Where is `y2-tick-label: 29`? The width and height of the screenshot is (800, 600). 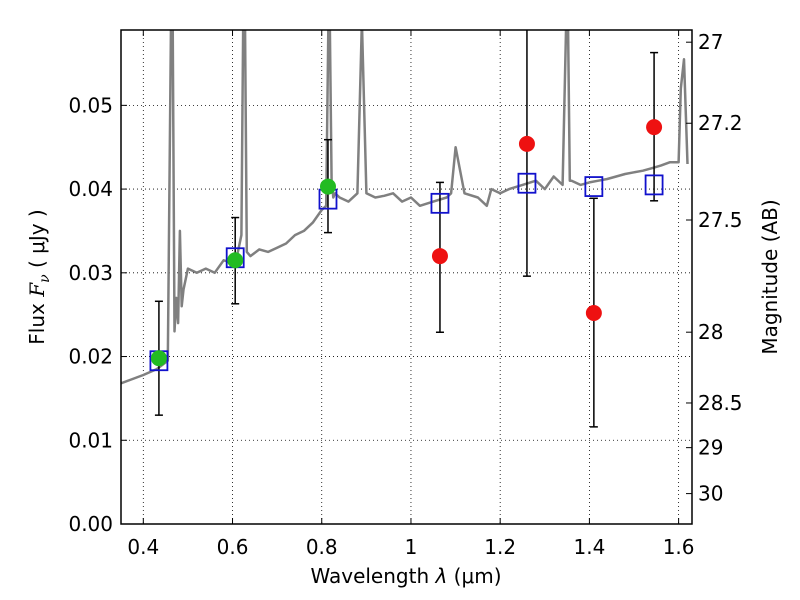 y2-tick-label: 29 is located at coordinates (710, 448).